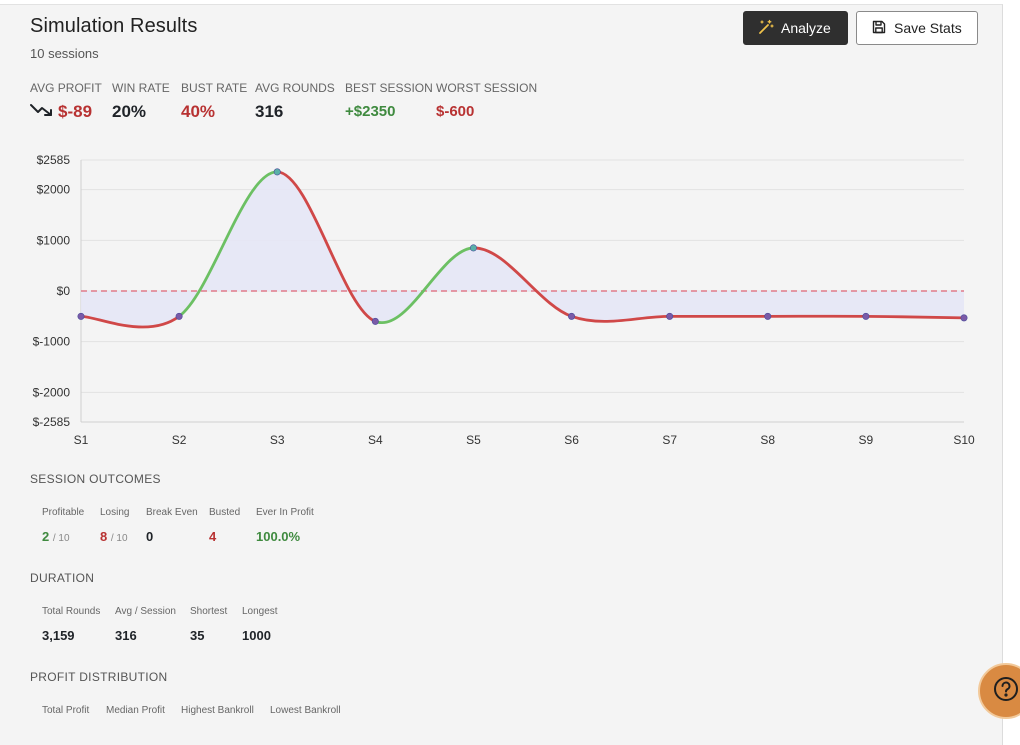  I want to click on stat-avg-session: Avg / Session 316, so click(145, 611).